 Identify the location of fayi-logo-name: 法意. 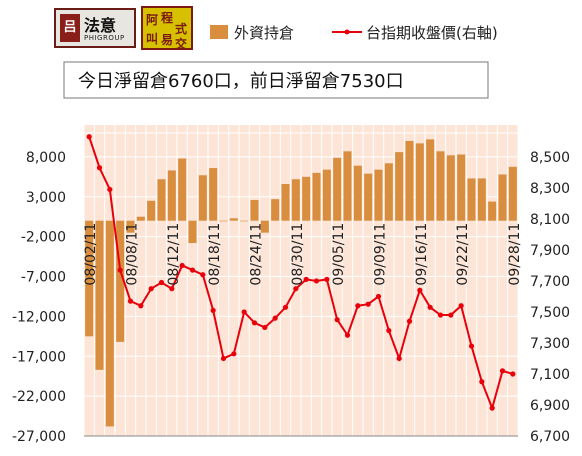
(100, 25).